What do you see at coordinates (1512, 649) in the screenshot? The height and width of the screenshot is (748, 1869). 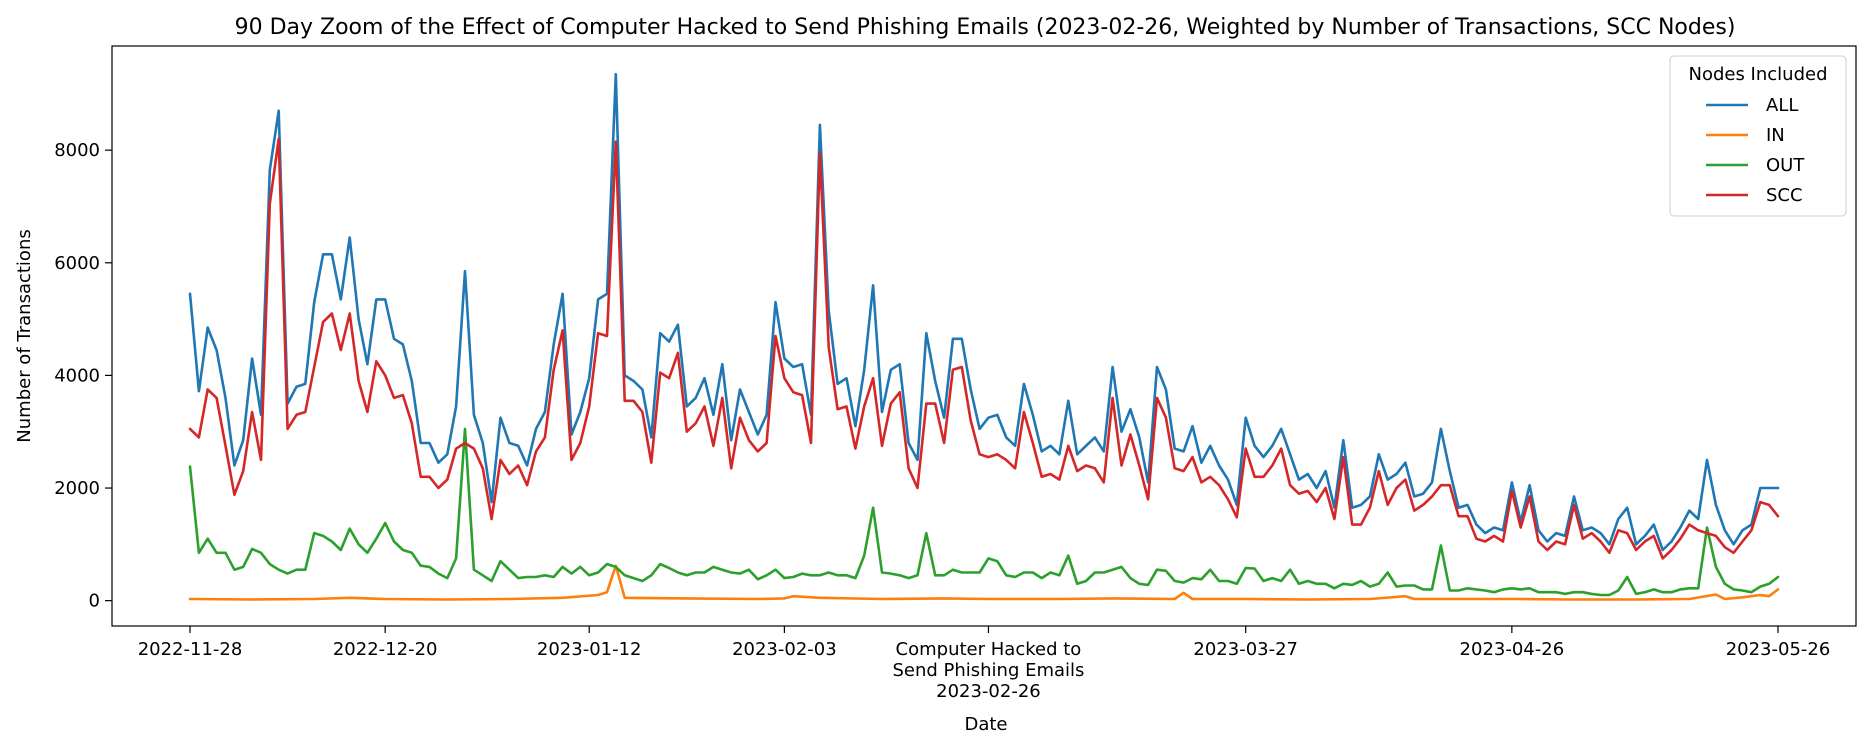 I see `x-tick-label: 2023-04-26` at bounding box center [1512, 649].